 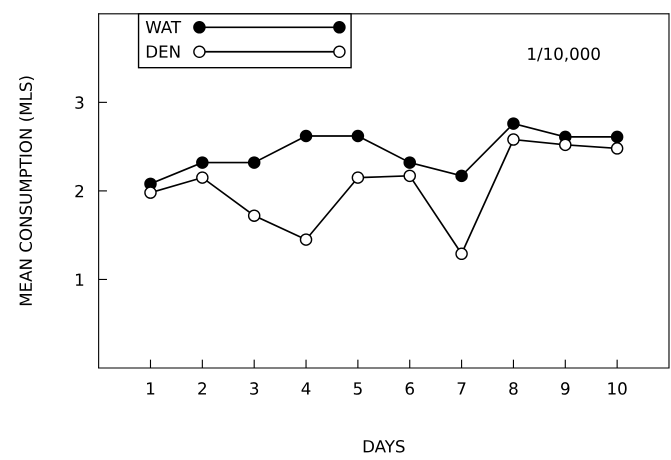 I want to click on x-tick-label: 5, so click(x=358, y=388).